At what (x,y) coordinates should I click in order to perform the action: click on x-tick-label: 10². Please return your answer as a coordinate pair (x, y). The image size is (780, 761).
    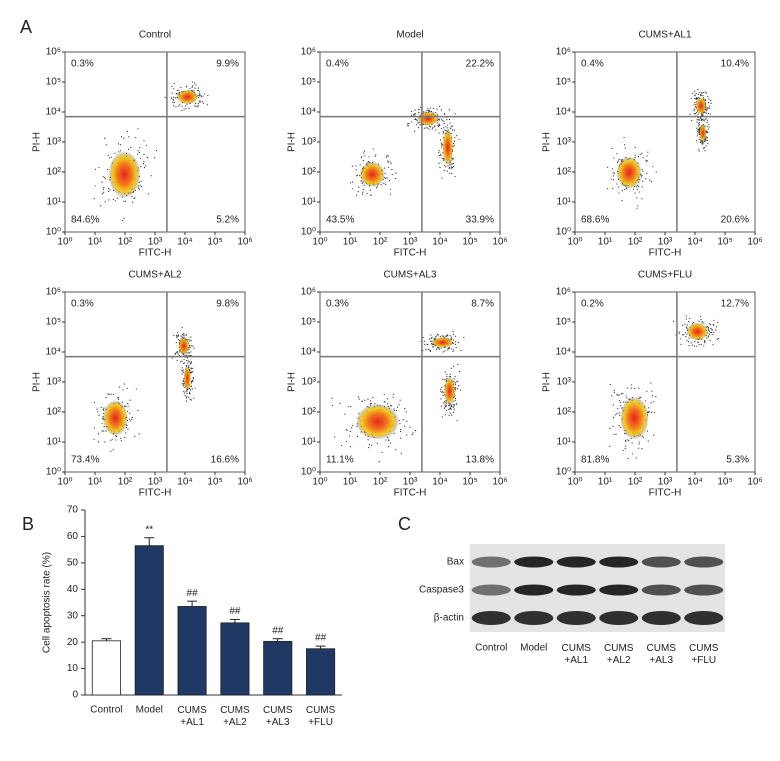
    Looking at the image, I should click on (125, 482).